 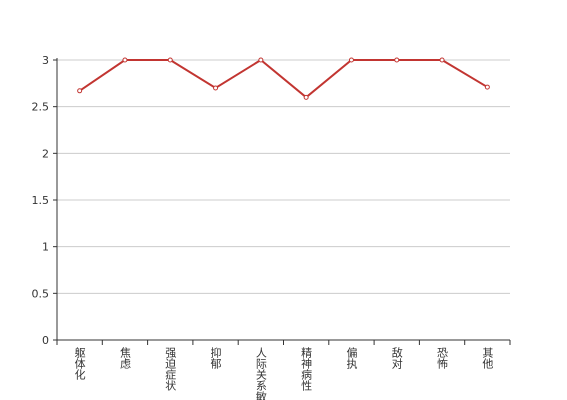 What do you see at coordinates (41, 200) in the screenshot?
I see `y-tick-label: 1.5` at bounding box center [41, 200].